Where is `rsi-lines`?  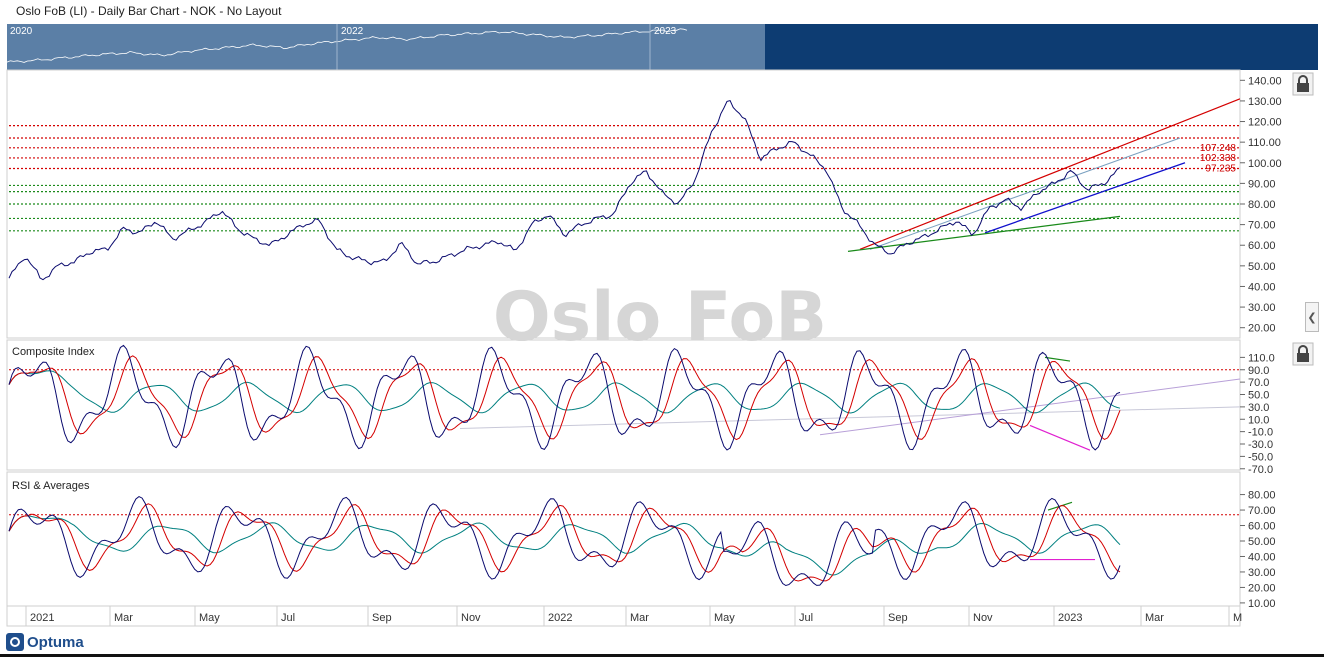 rsi-lines is located at coordinates (624, 541).